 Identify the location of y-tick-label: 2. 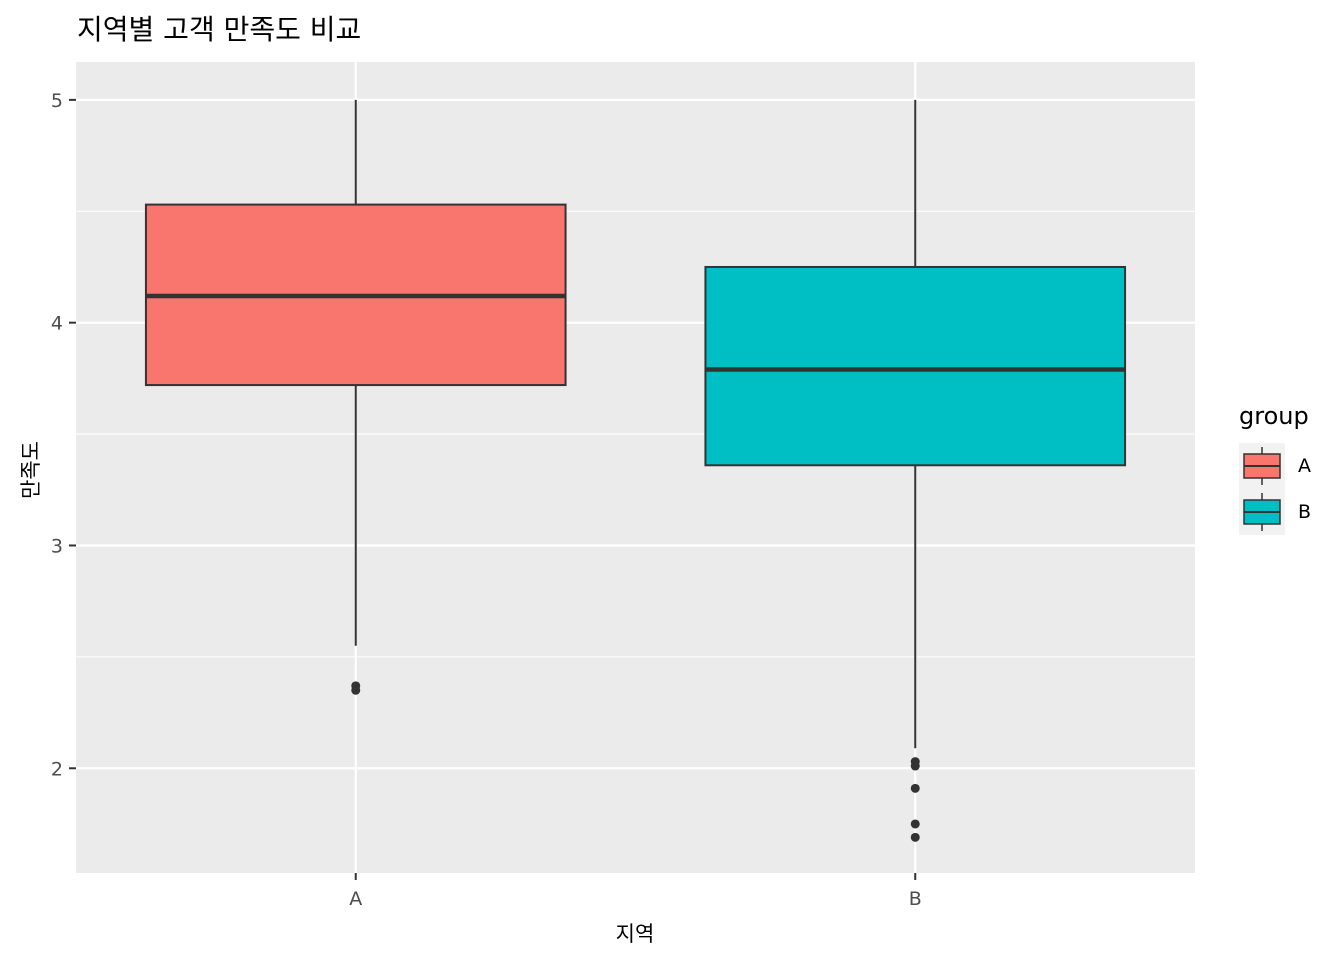
(57, 769).